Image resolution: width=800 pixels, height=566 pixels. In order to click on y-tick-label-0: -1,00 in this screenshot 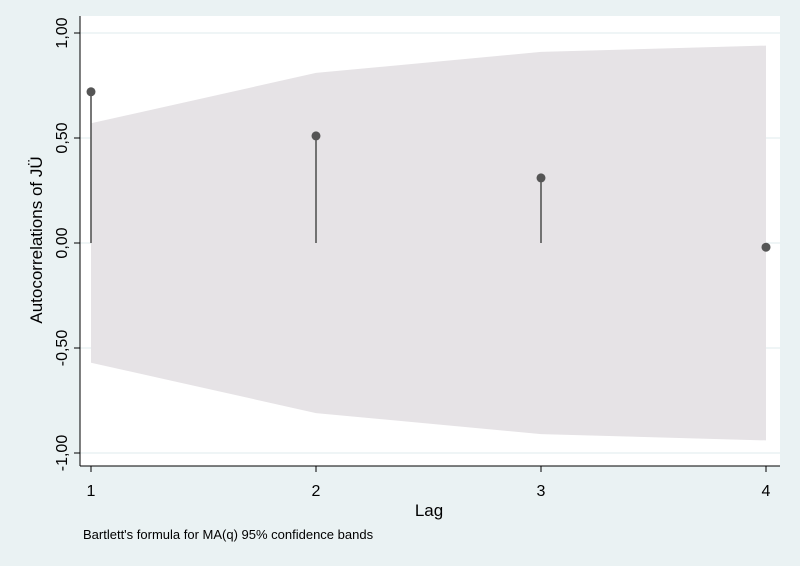, I will do `click(62, 453)`.